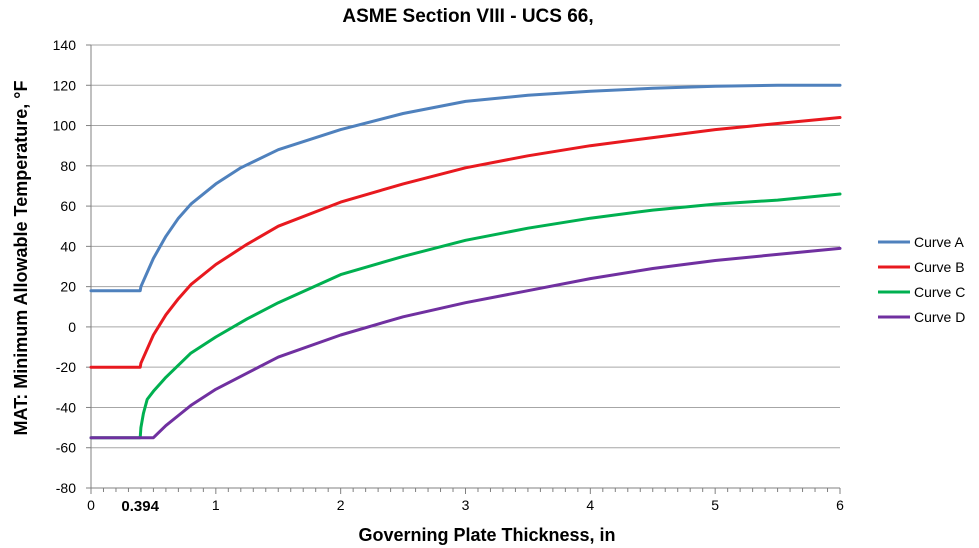 The height and width of the screenshot is (548, 979). What do you see at coordinates (341, 505) in the screenshot?
I see `x-tick-label: 2` at bounding box center [341, 505].